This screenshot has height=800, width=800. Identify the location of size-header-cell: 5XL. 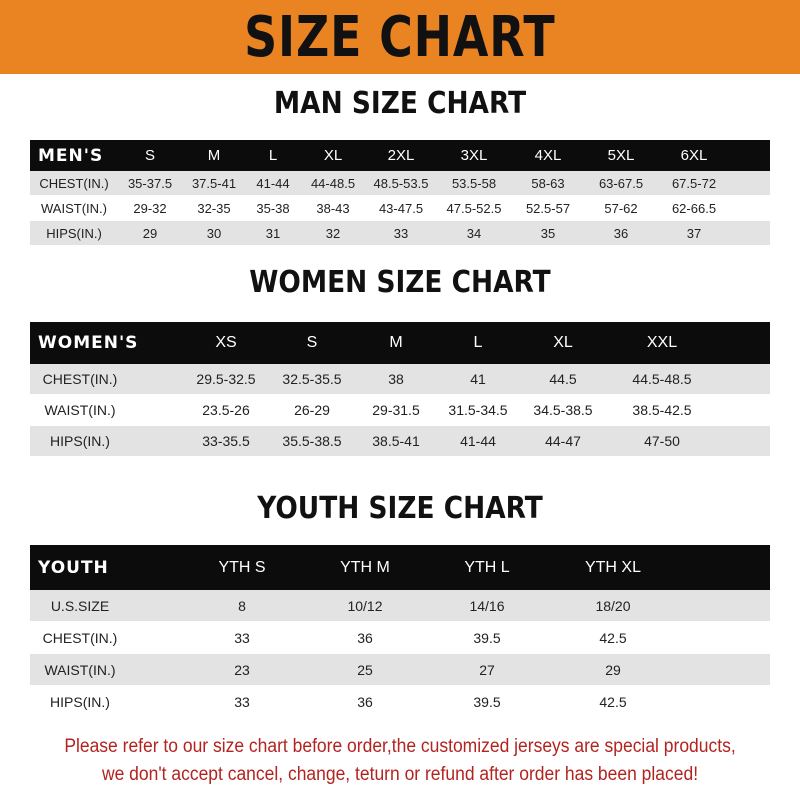
(621, 155).